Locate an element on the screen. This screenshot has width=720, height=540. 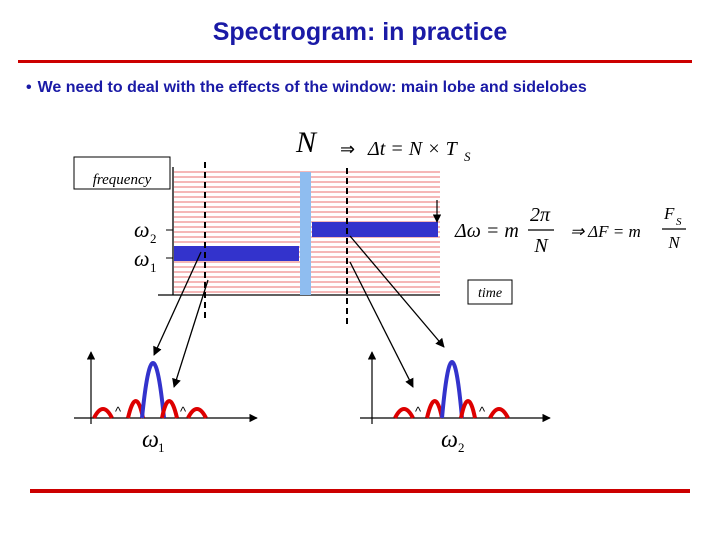
omega2-subscript: 2 is located at coordinates (153, 238).